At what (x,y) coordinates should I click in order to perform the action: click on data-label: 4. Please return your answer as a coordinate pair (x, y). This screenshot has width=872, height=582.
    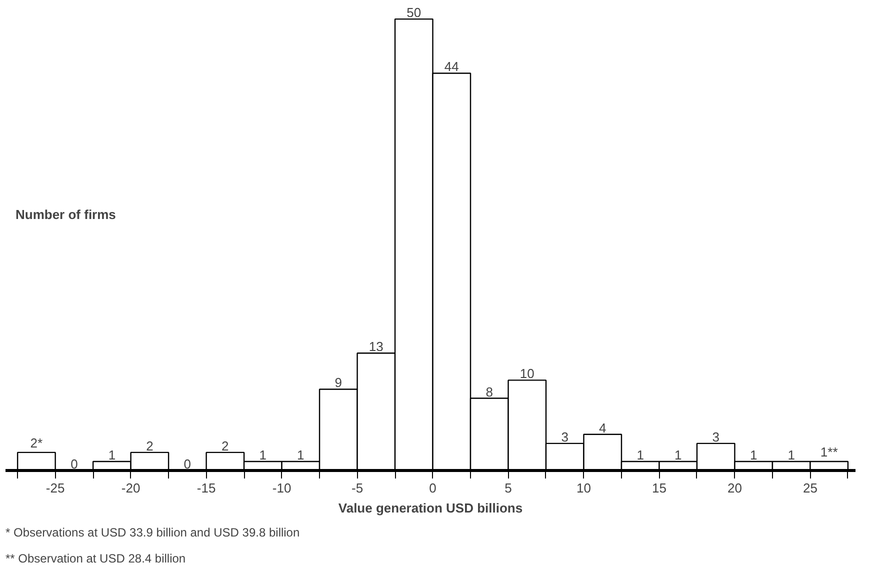
    Looking at the image, I should click on (602, 428).